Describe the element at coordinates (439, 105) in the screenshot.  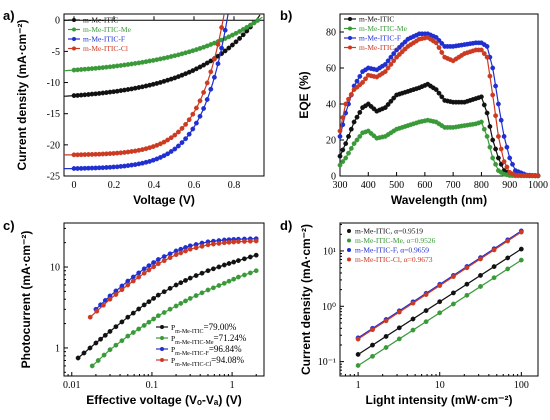
I see `eqe-curves` at that location.